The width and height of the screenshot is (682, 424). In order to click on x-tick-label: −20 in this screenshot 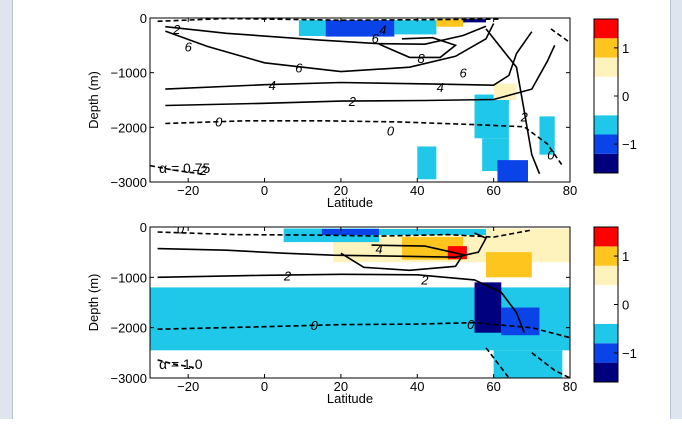, I will do `click(188, 190)`.